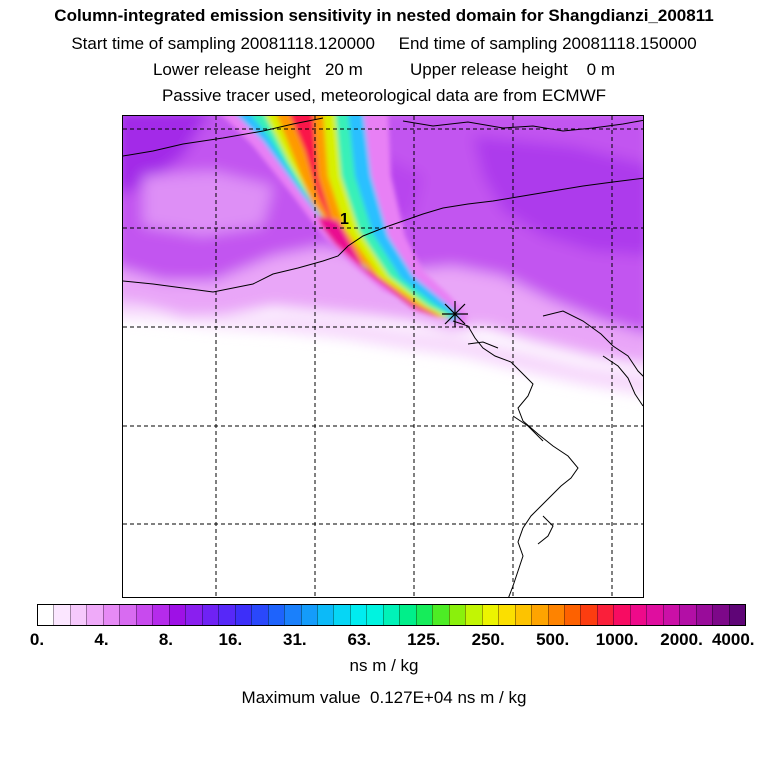  I want to click on colorbar-tick-label: 63., so click(359, 639).